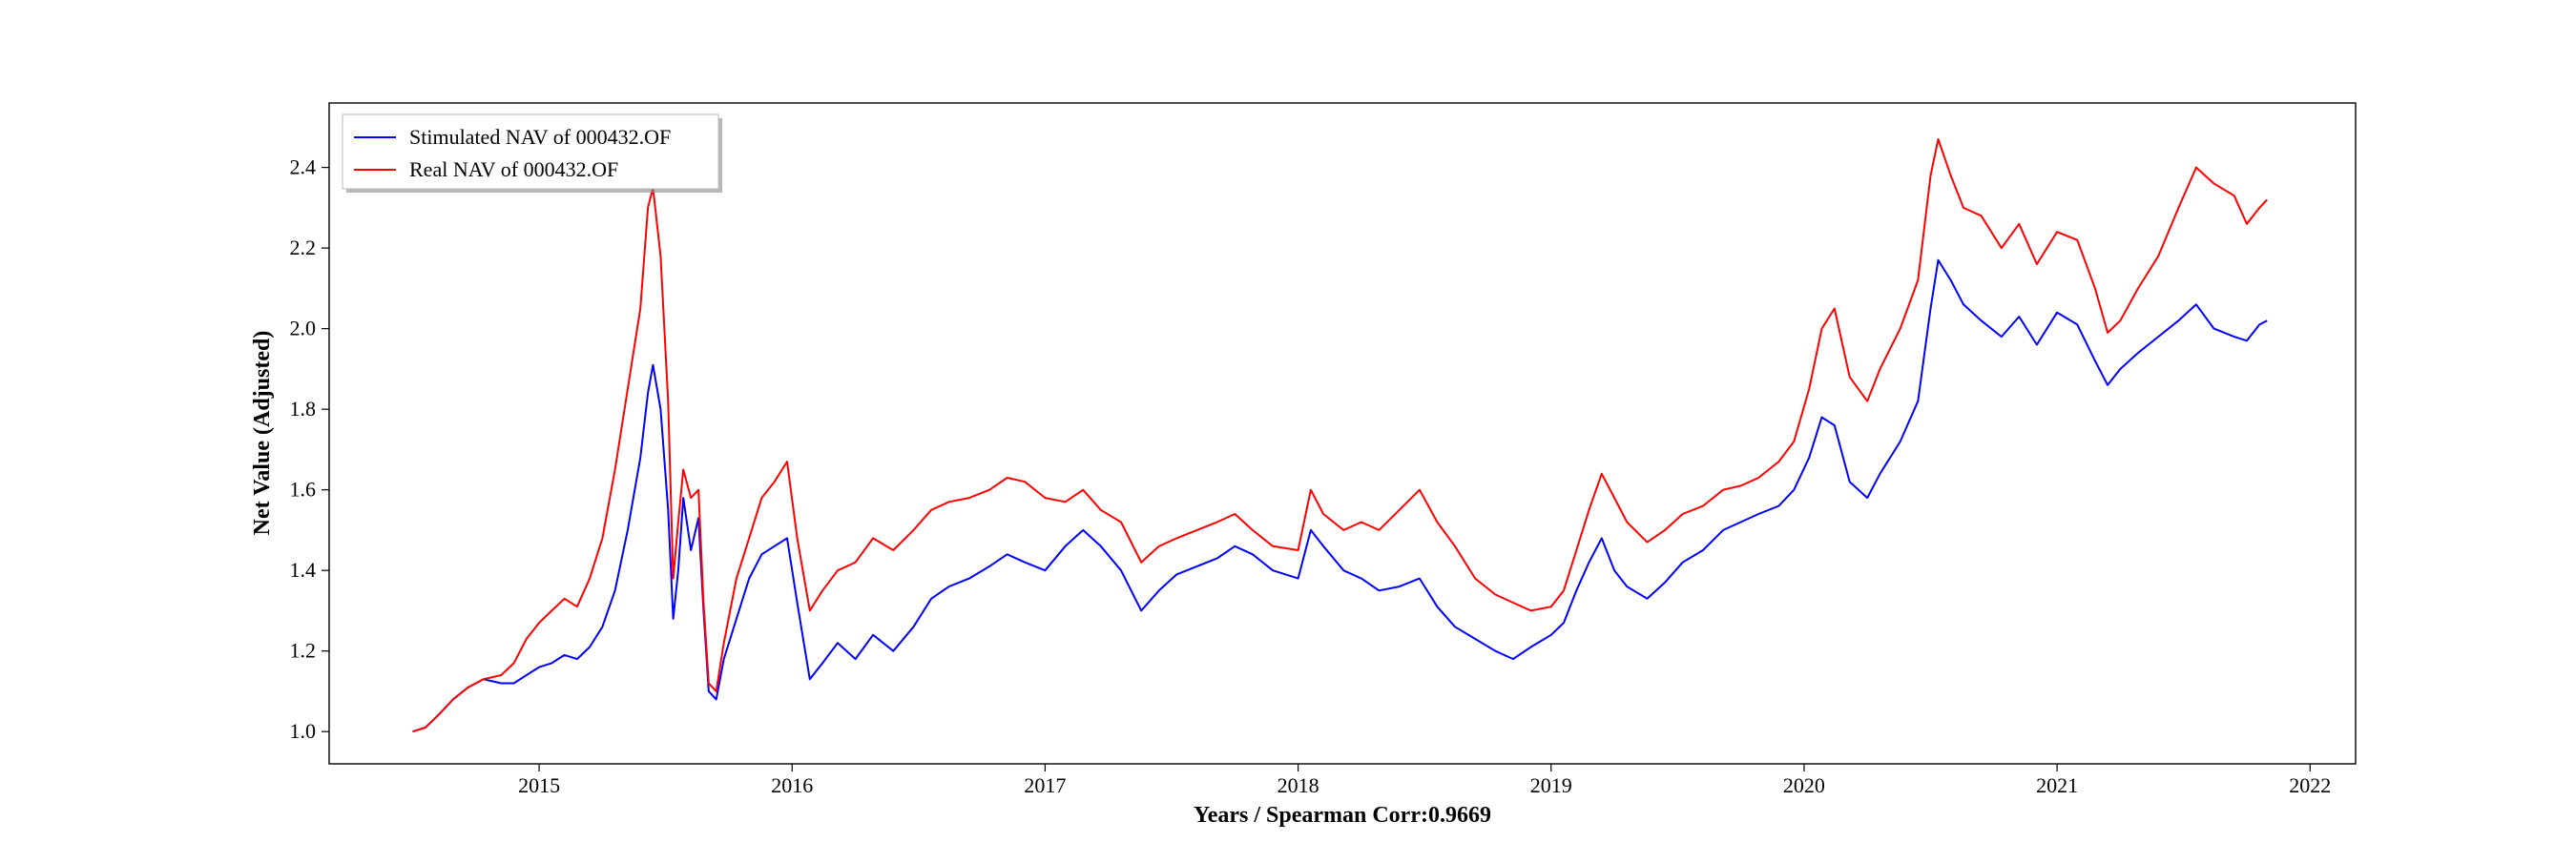  What do you see at coordinates (303, 167) in the screenshot?
I see `y-tick-label: 2.4` at bounding box center [303, 167].